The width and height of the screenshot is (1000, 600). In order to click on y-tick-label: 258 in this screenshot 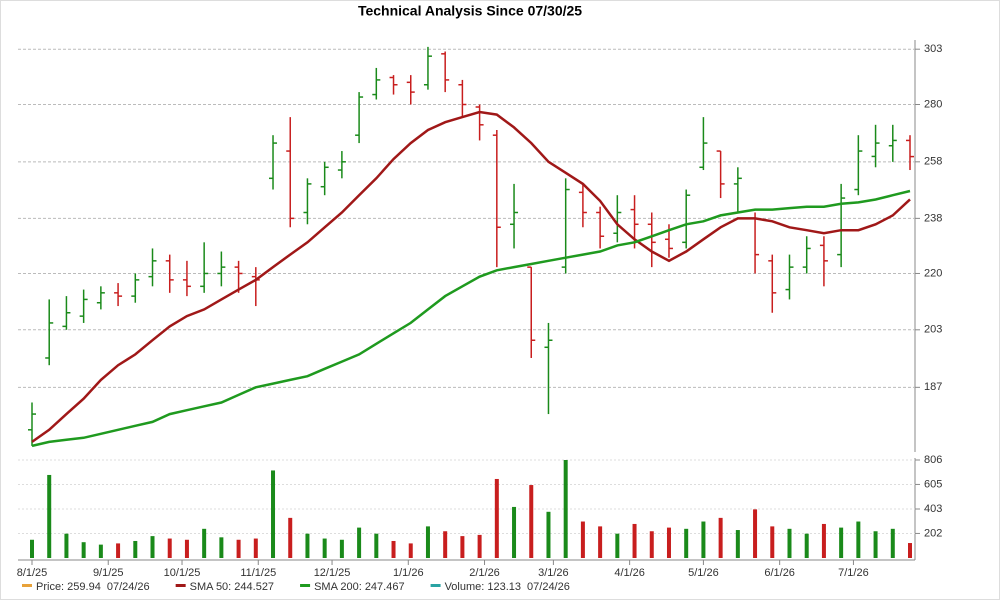, I will do `click(933, 162)`.